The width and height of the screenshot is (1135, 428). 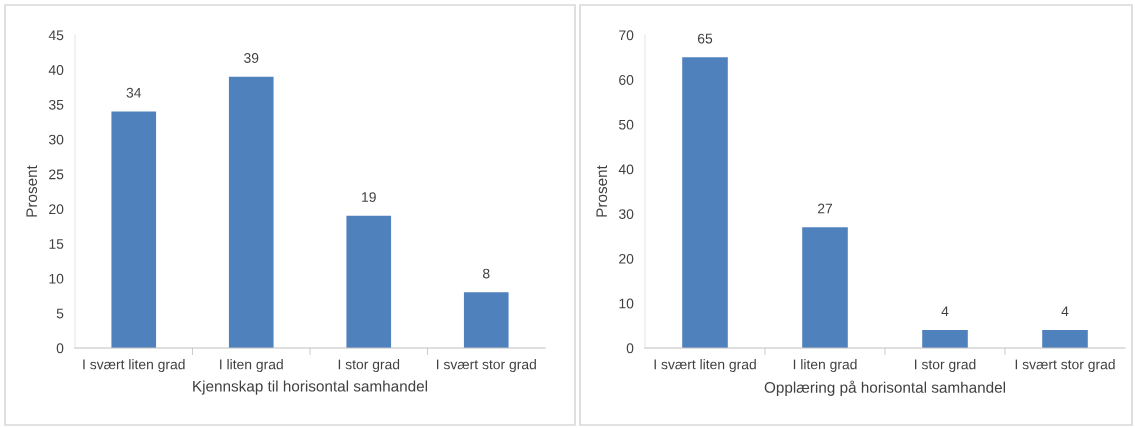 I want to click on y-tick-label: 25, so click(x=56, y=174).